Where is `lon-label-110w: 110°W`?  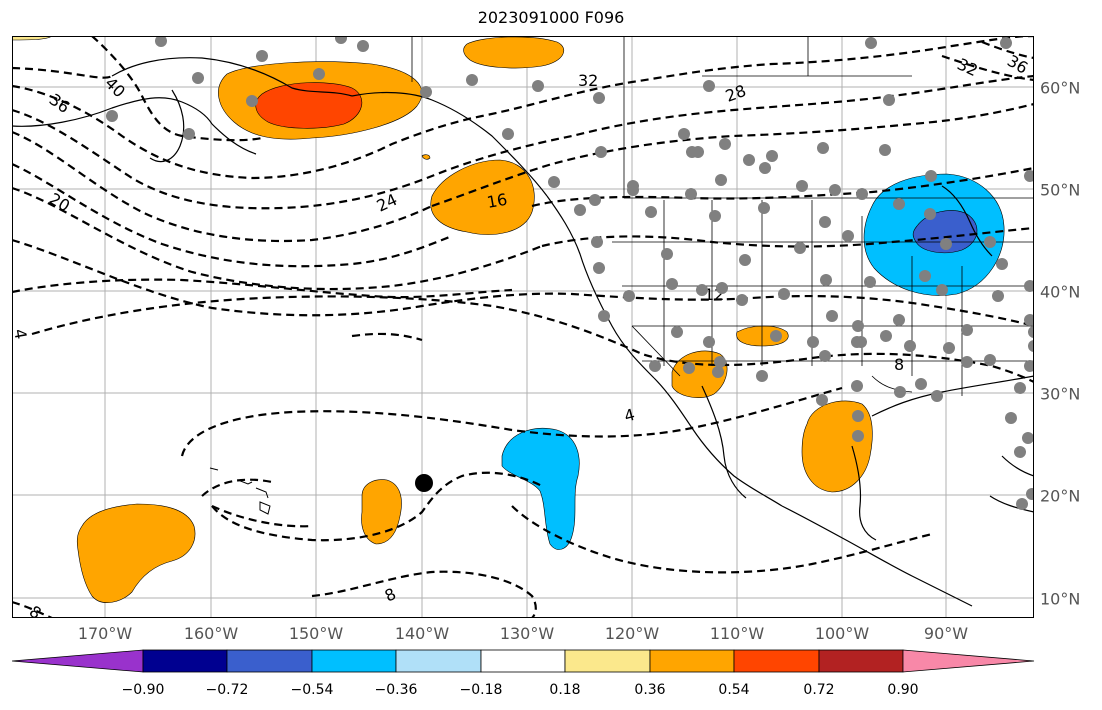 lon-label-110w: 110°W is located at coordinates (737, 633).